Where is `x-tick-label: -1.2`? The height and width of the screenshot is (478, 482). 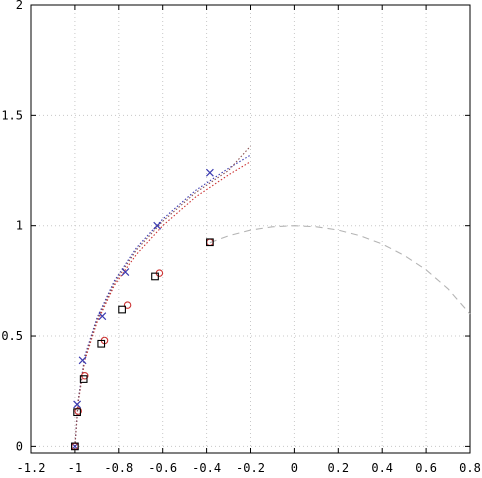 x-tick-label: -1.2 is located at coordinates (31, 468).